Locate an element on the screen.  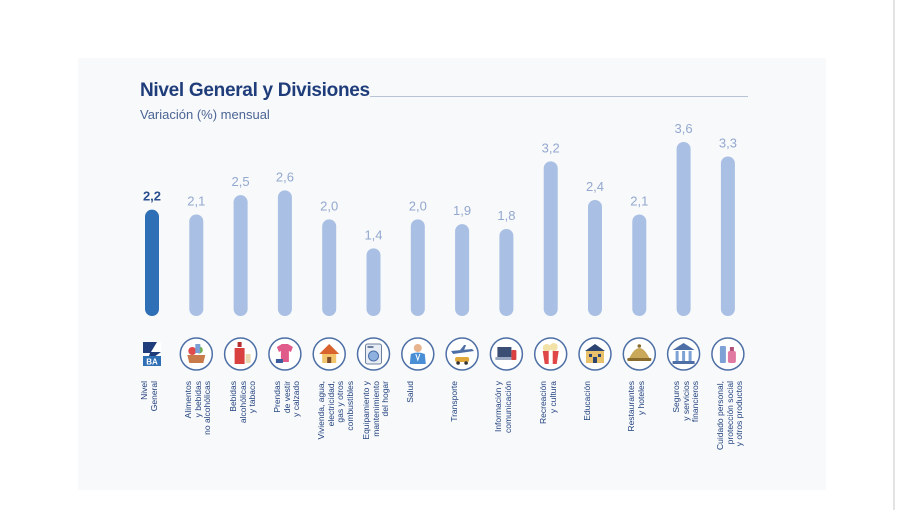
category-label-5: Equipamiento y mantenimiento del hogar is located at coordinates (375, 410).